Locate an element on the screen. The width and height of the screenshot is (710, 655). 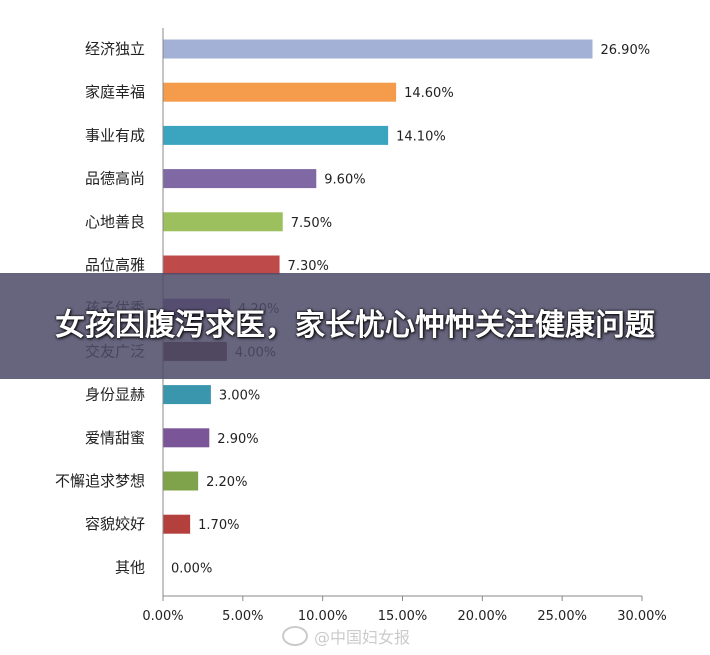
x-tick-label: 20.00% is located at coordinates (483, 616).